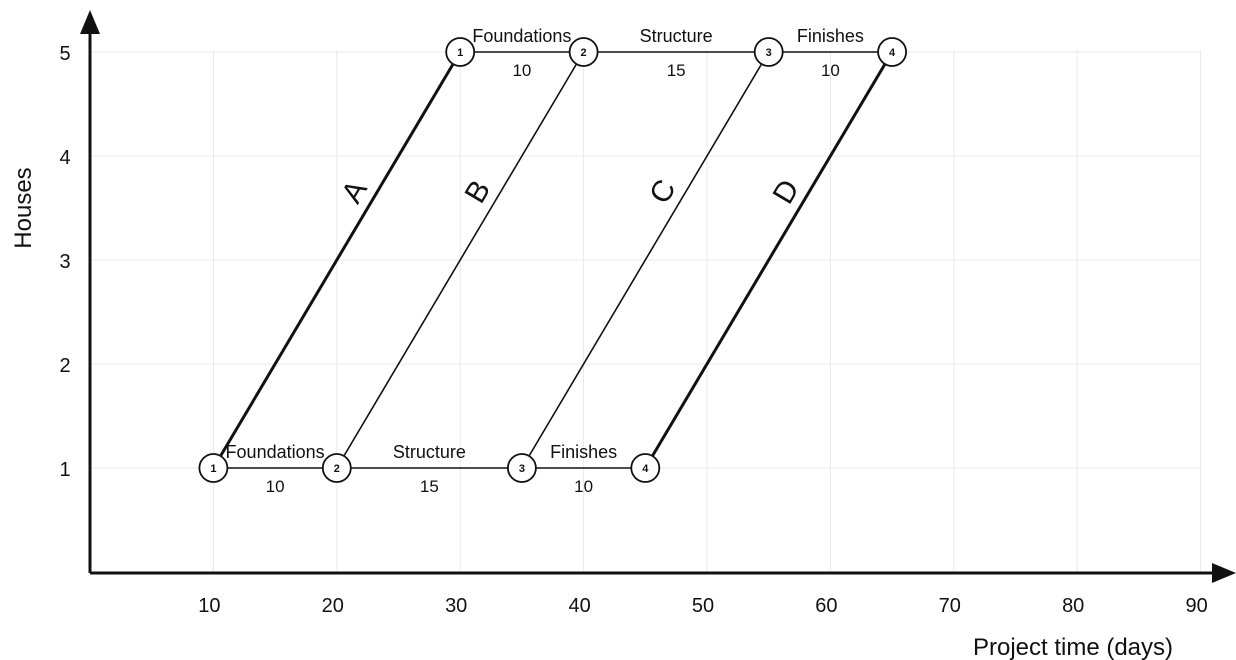  Describe the element at coordinates (1073, 606) in the screenshot. I see `x-tick-label: 80` at that location.